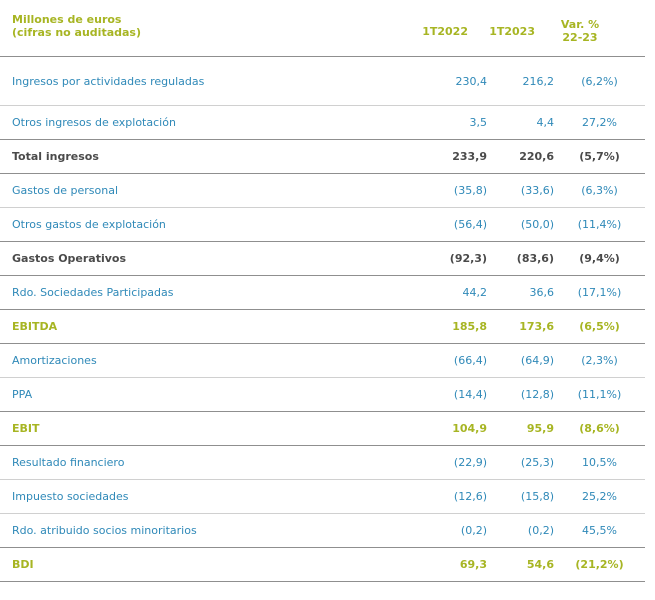 The width and height of the screenshot is (655, 600). I want to click on table-row: Resultado financiero (22,9) (25,3) 10,5%, so click(322, 462).